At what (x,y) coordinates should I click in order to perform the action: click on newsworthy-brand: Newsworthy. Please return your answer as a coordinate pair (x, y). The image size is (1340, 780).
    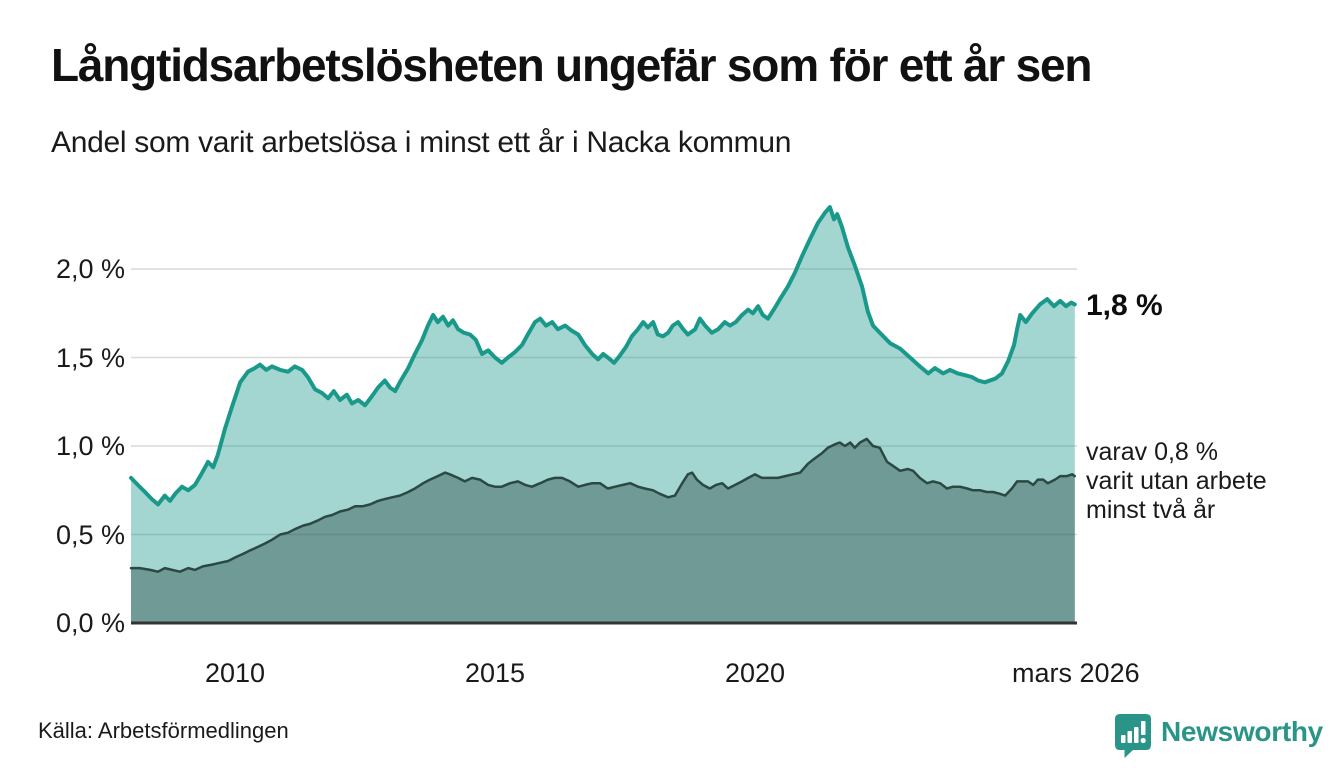
    Looking at the image, I should click on (1218, 736).